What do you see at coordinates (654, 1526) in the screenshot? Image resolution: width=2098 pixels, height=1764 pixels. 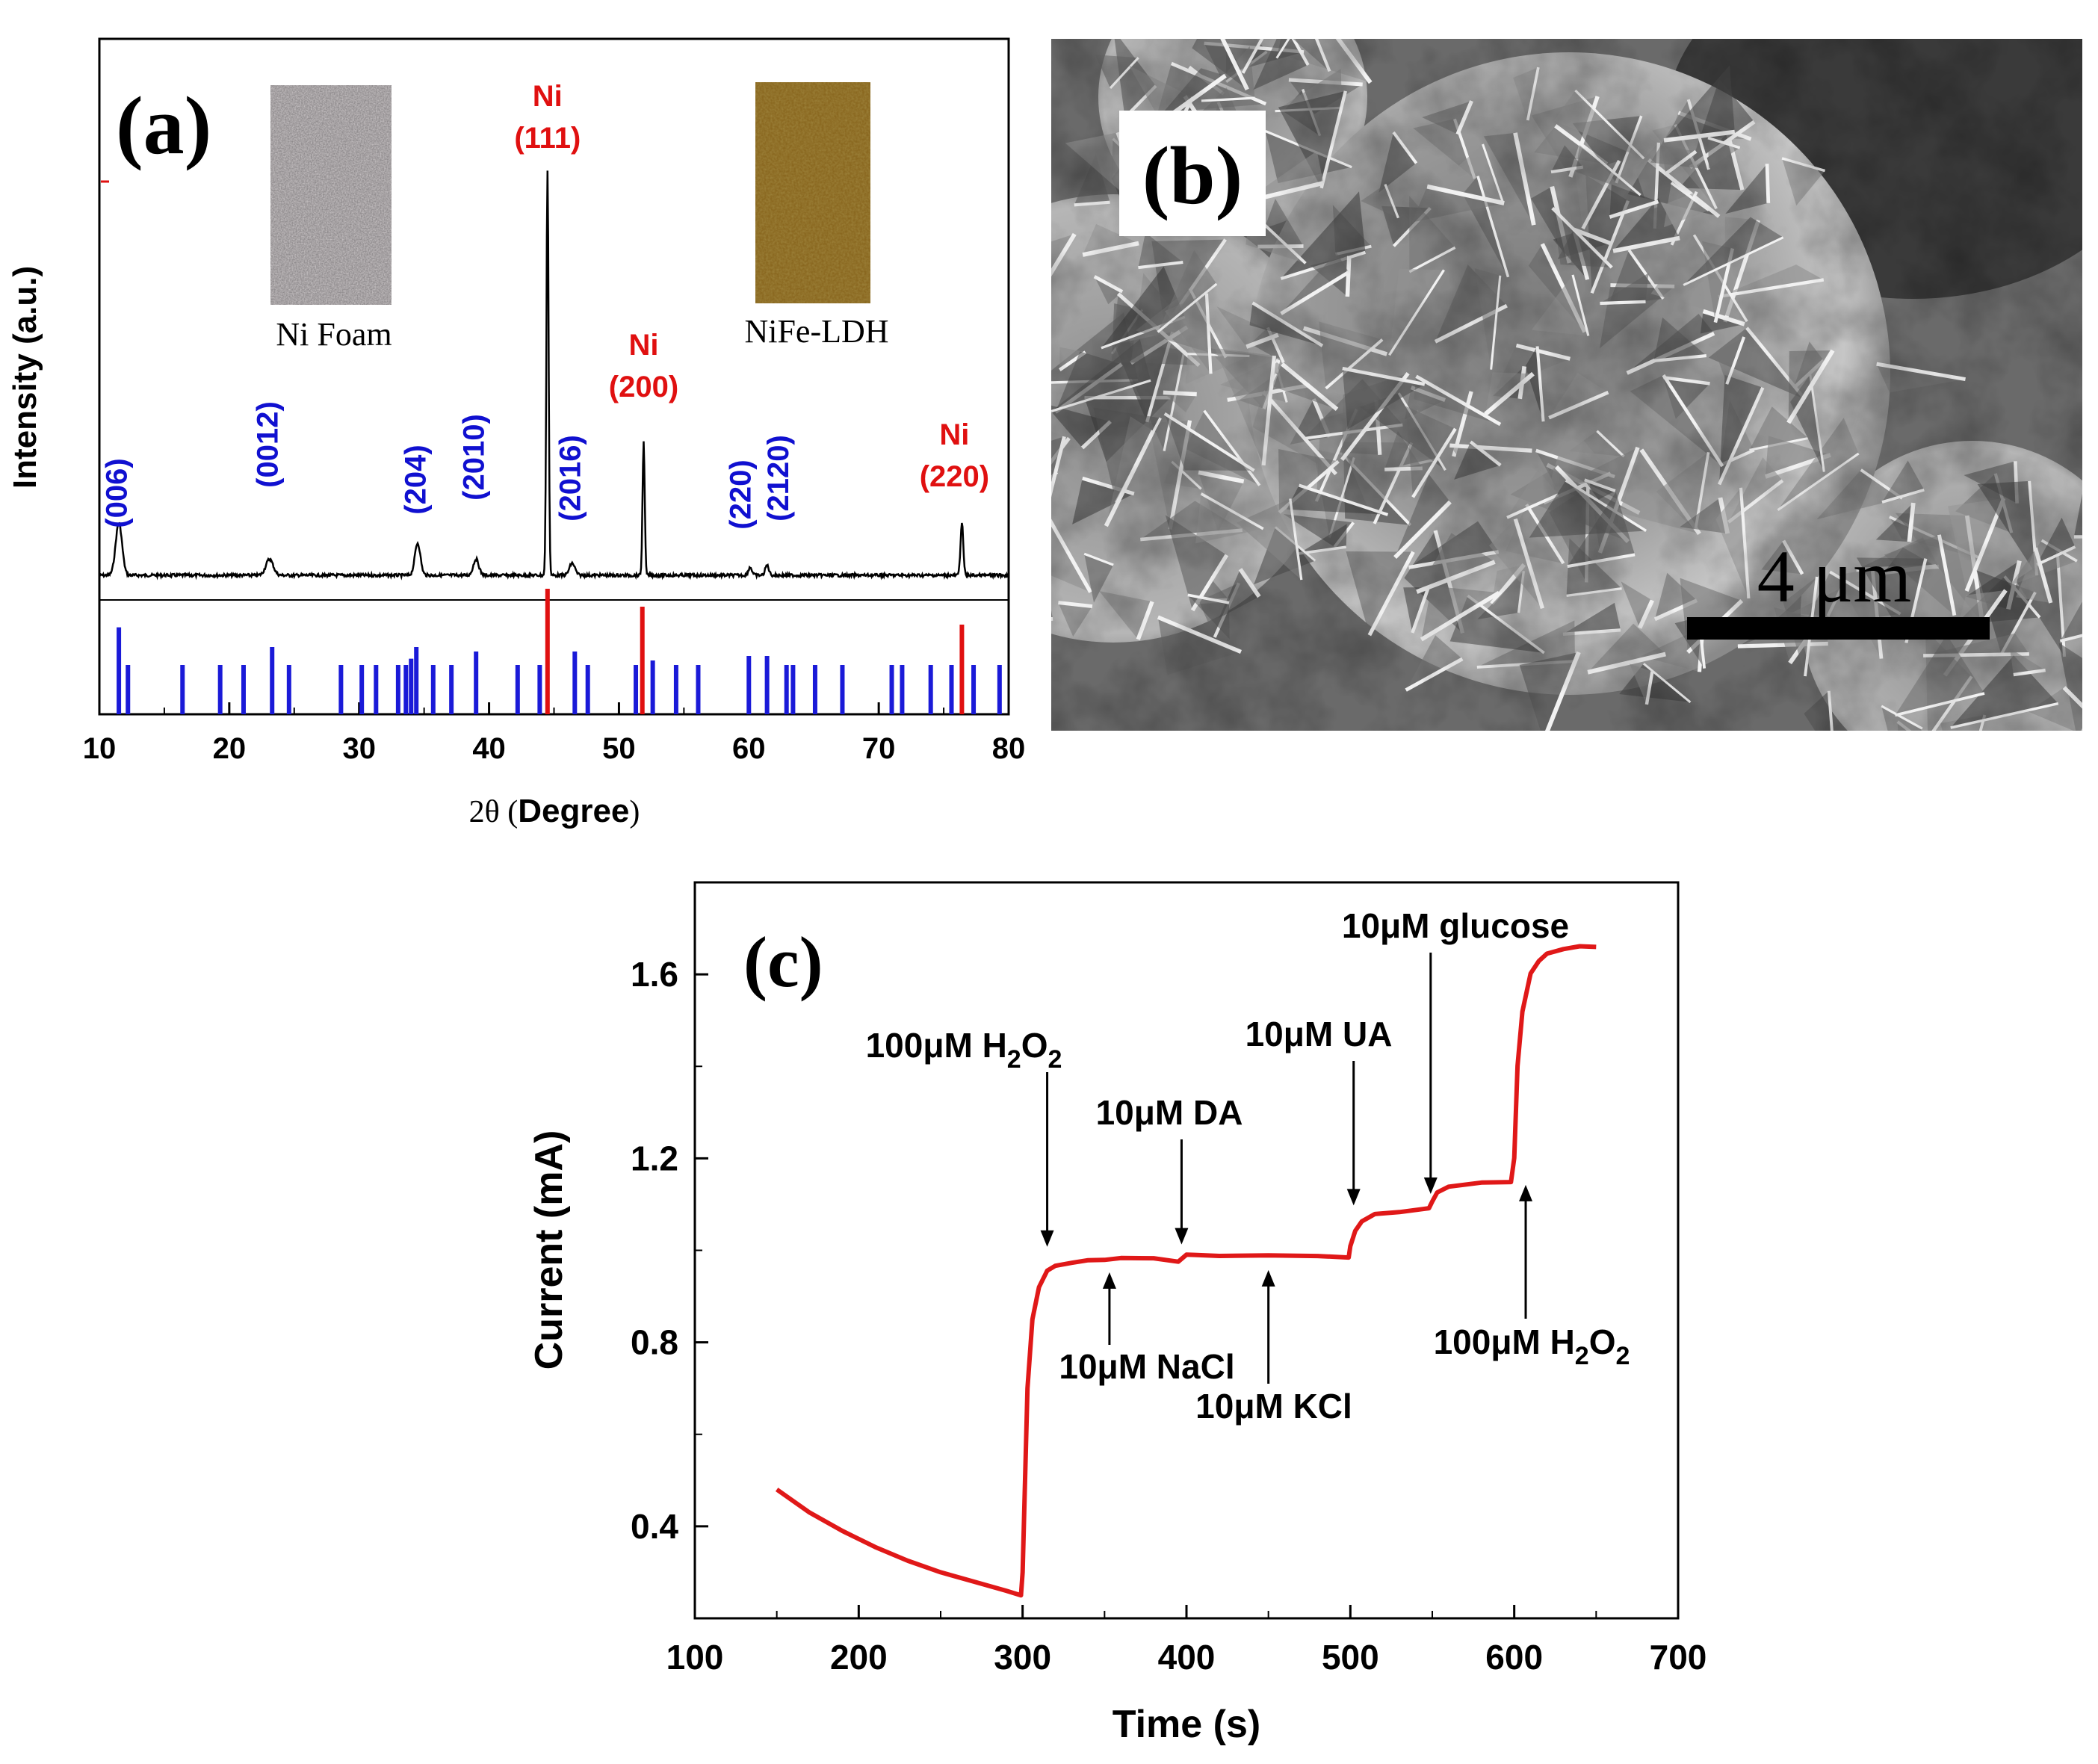 I see `y-tick-label: 0.4` at bounding box center [654, 1526].